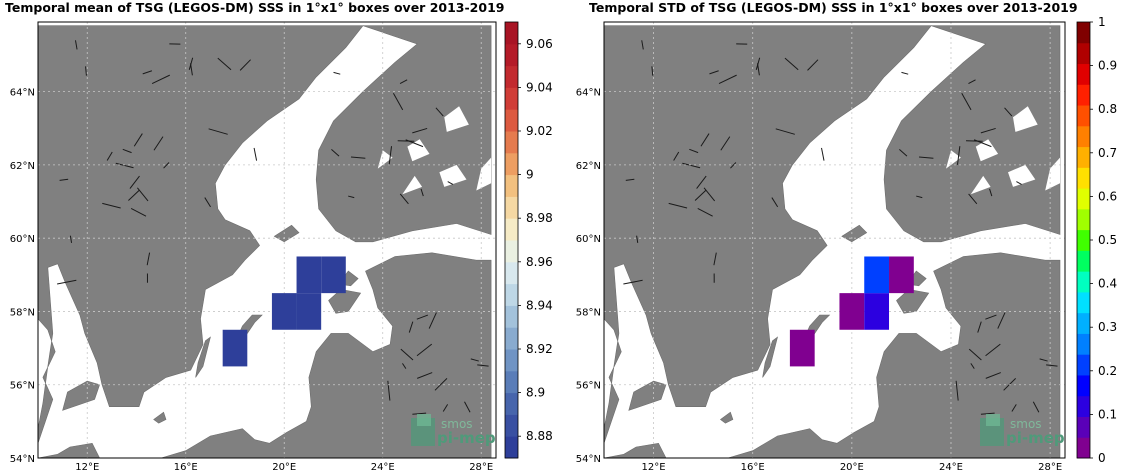  I want to click on lon-tick-label: 12°E, so click(654, 467).